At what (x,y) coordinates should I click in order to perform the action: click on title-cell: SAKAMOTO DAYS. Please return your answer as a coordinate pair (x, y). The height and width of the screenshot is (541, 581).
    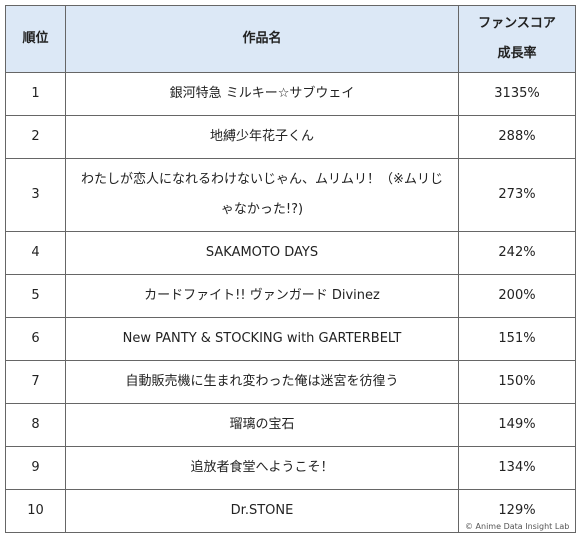
    Looking at the image, I should click on (262, 253).